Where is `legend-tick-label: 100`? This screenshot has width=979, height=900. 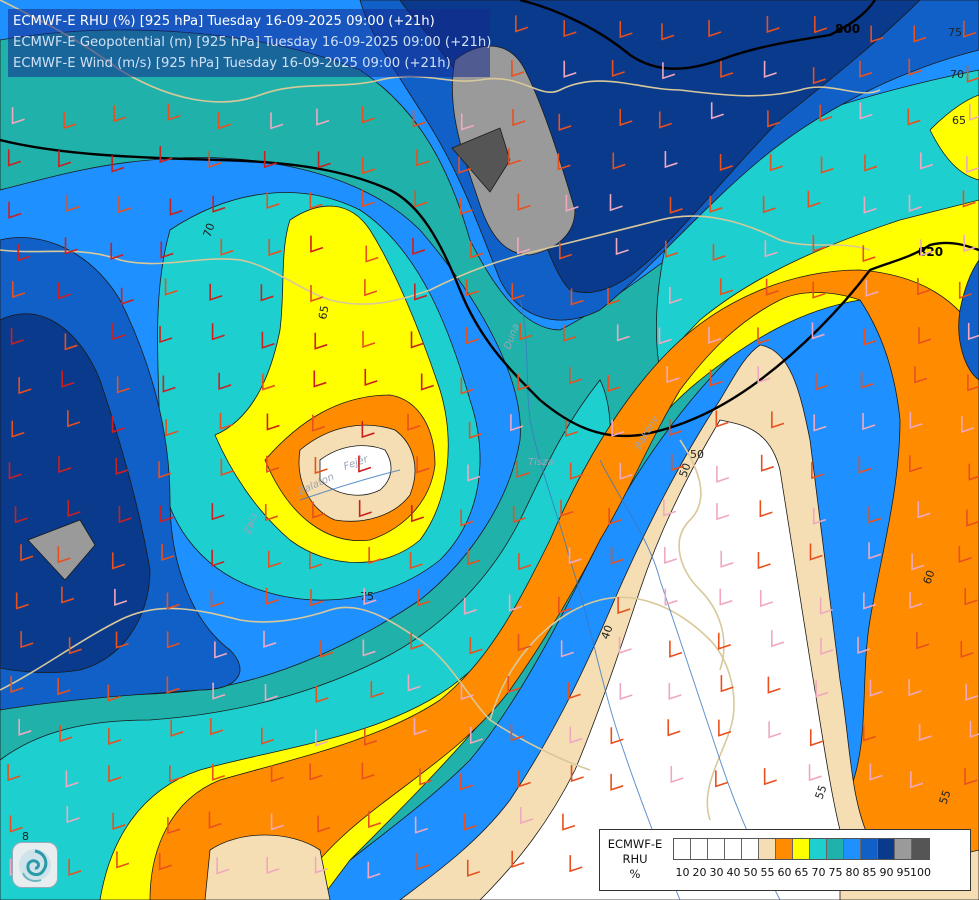 legend-tick-label: 100 is located at coordinates (920, 872).